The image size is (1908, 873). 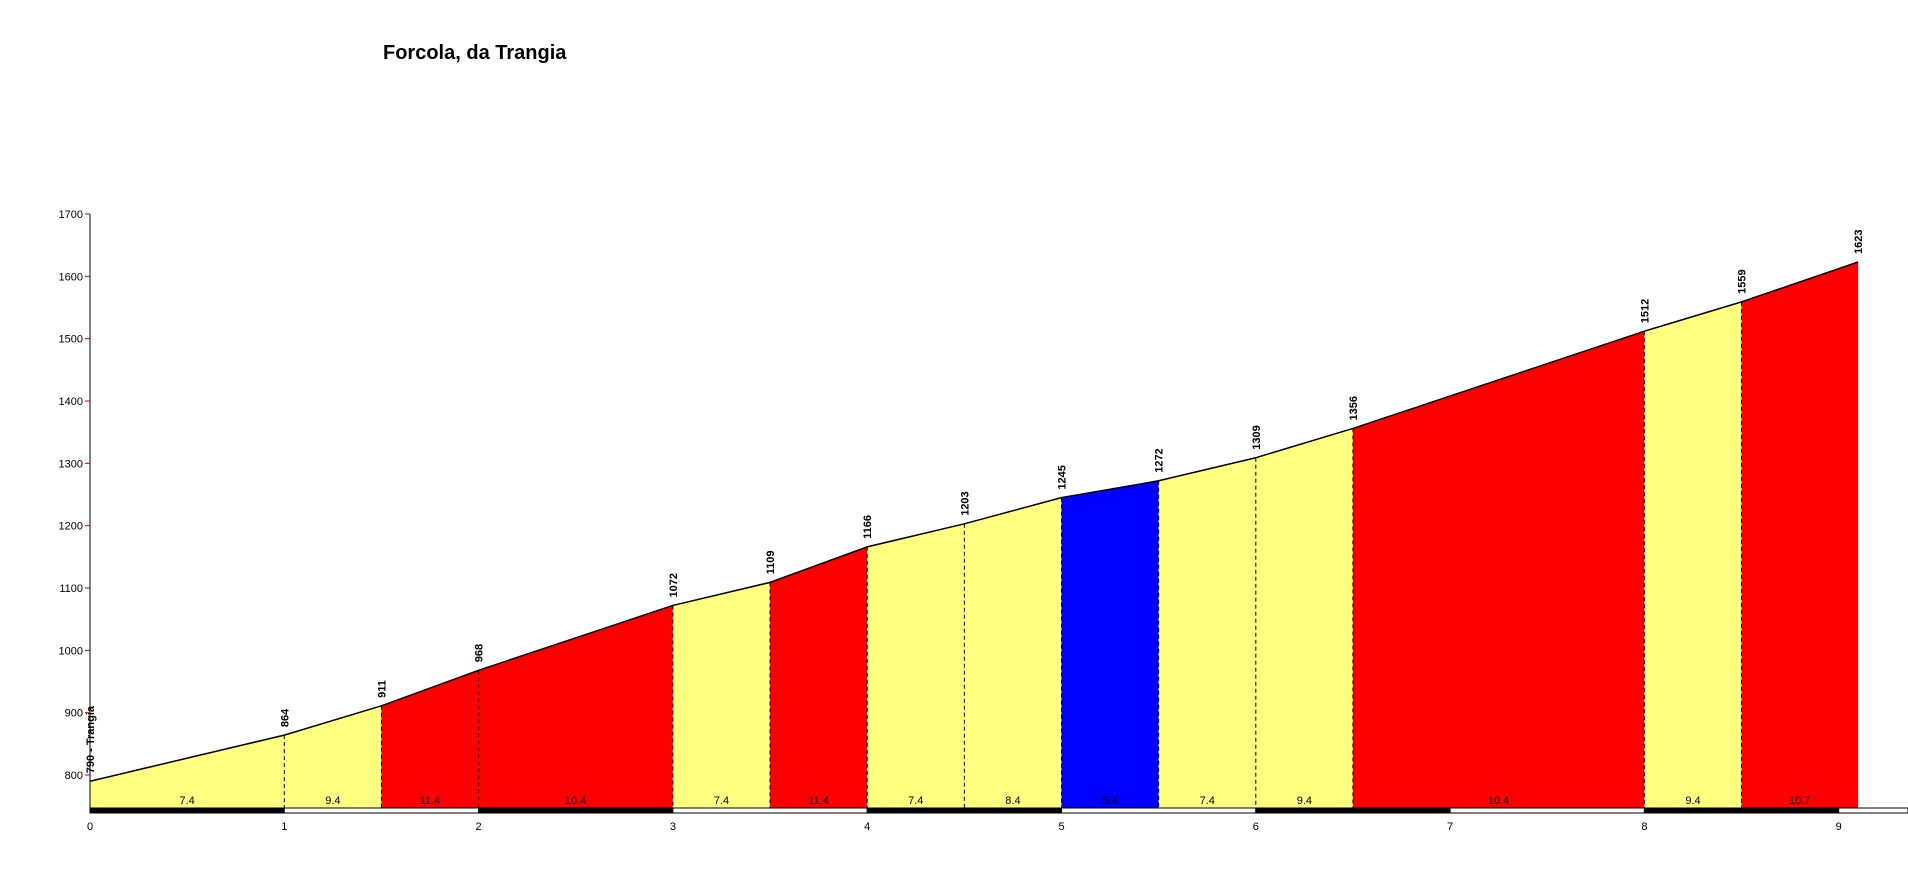 What do you see at coordinates (71, 340) in the screenshot?
I see `y-tick-label: 1500` at bounding box center [71, 340].